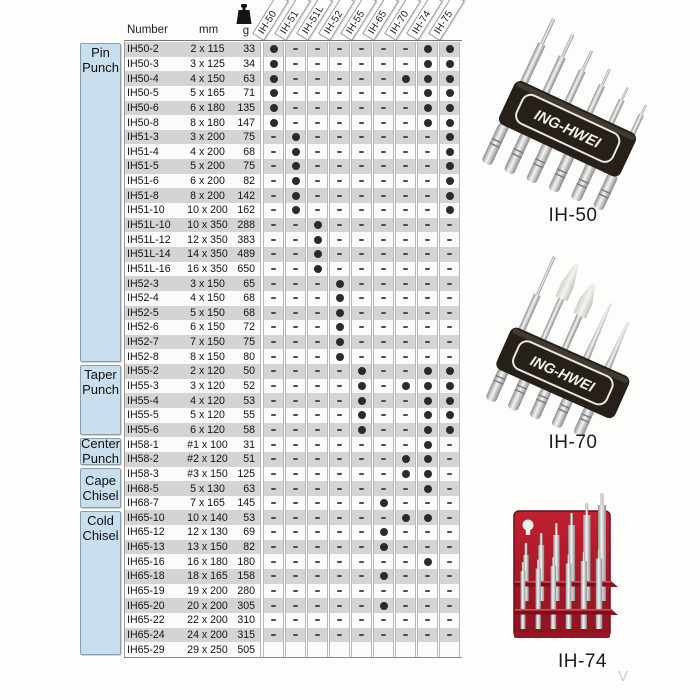 The image size is (700, 700). I want to click on number-value: IH68-7, so click(143, 503).